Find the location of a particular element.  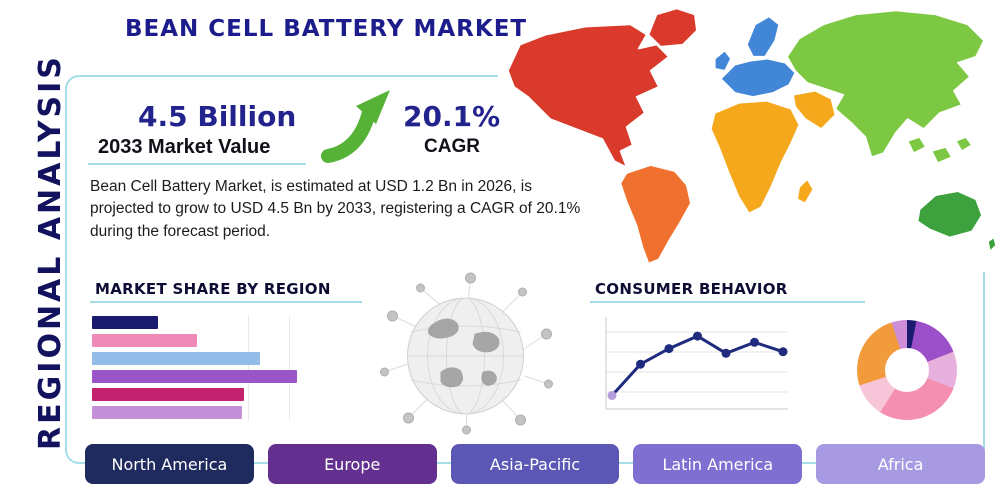

line-chart-svg is located at coordinates (696, 363).